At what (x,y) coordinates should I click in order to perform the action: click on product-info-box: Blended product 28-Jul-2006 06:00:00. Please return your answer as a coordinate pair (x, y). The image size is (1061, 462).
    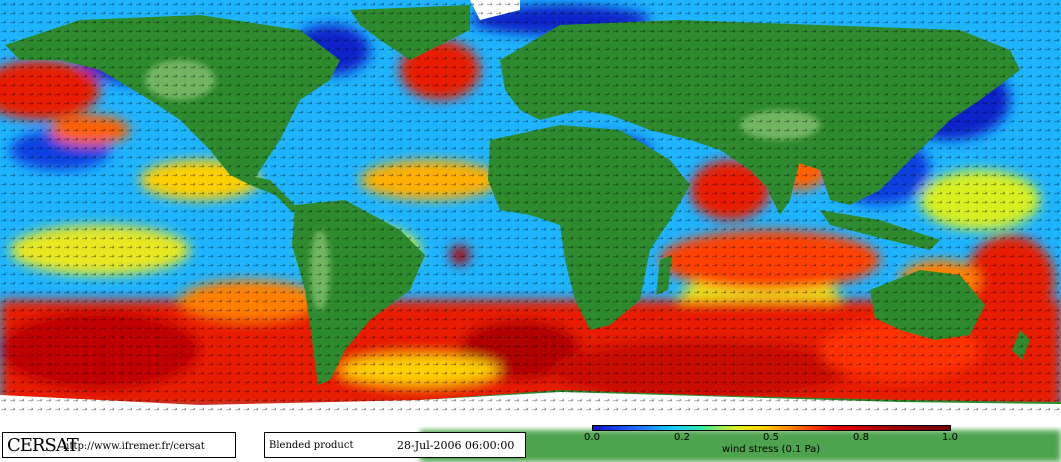
    Looking at the image, I should click on (395, 445).